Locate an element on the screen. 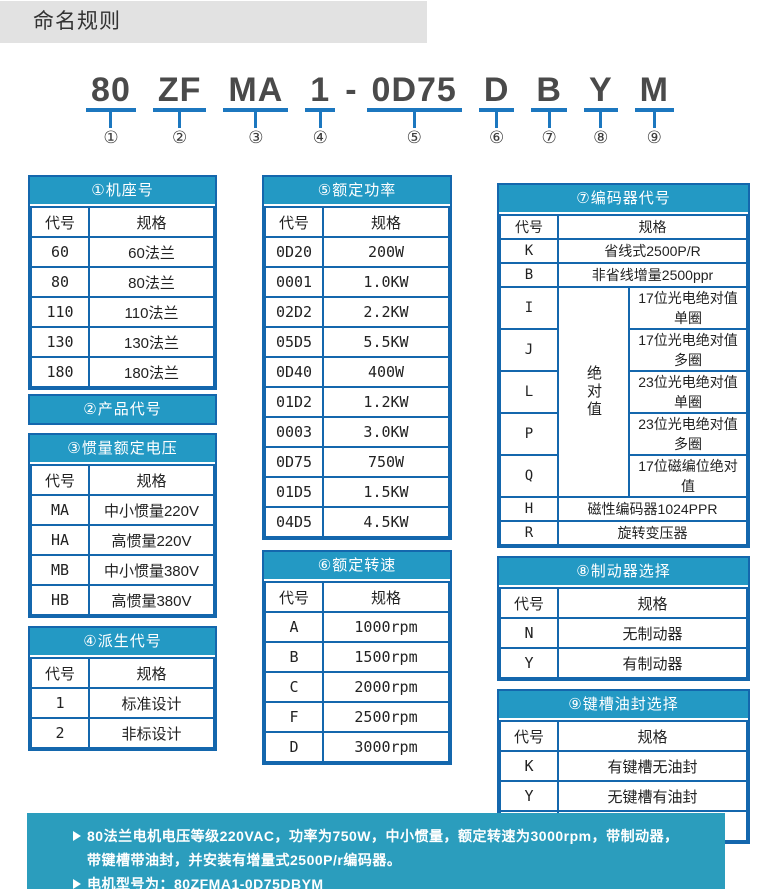  table-row: A 1000rpm is located at coordinates (357, 627).